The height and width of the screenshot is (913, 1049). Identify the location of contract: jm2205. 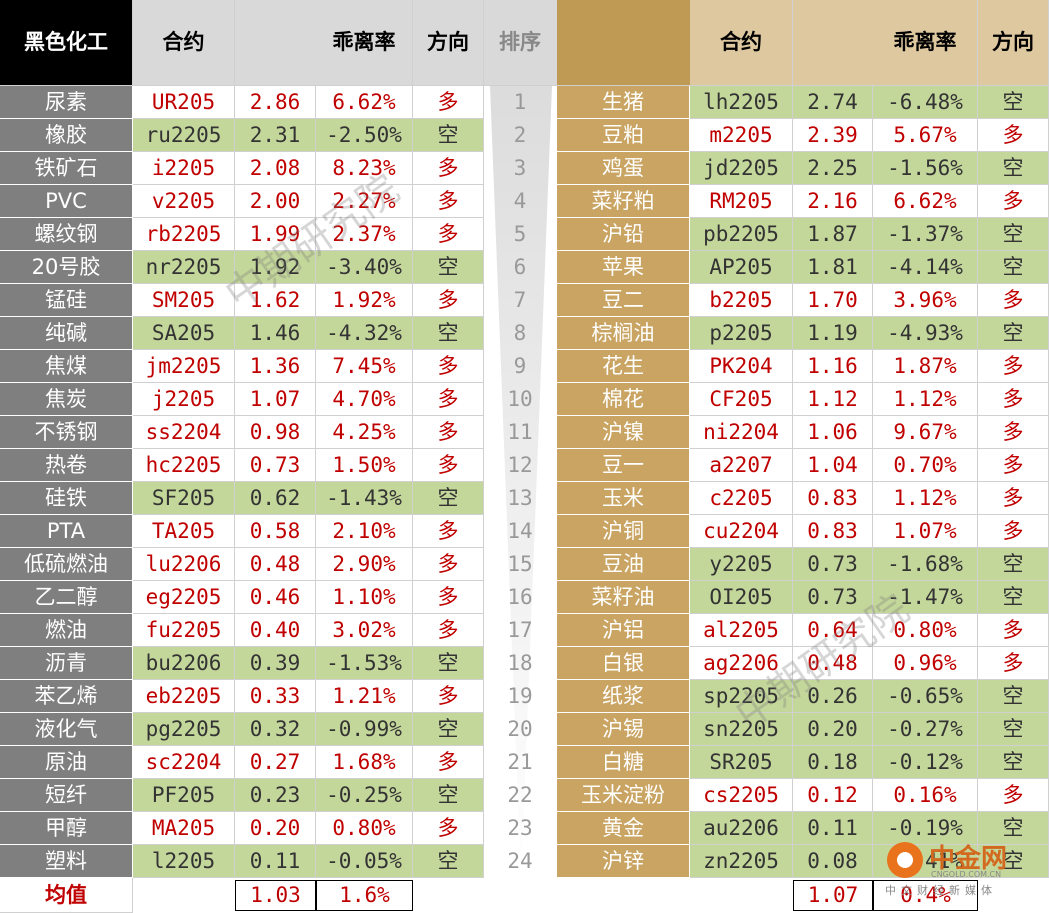
(184, 366).